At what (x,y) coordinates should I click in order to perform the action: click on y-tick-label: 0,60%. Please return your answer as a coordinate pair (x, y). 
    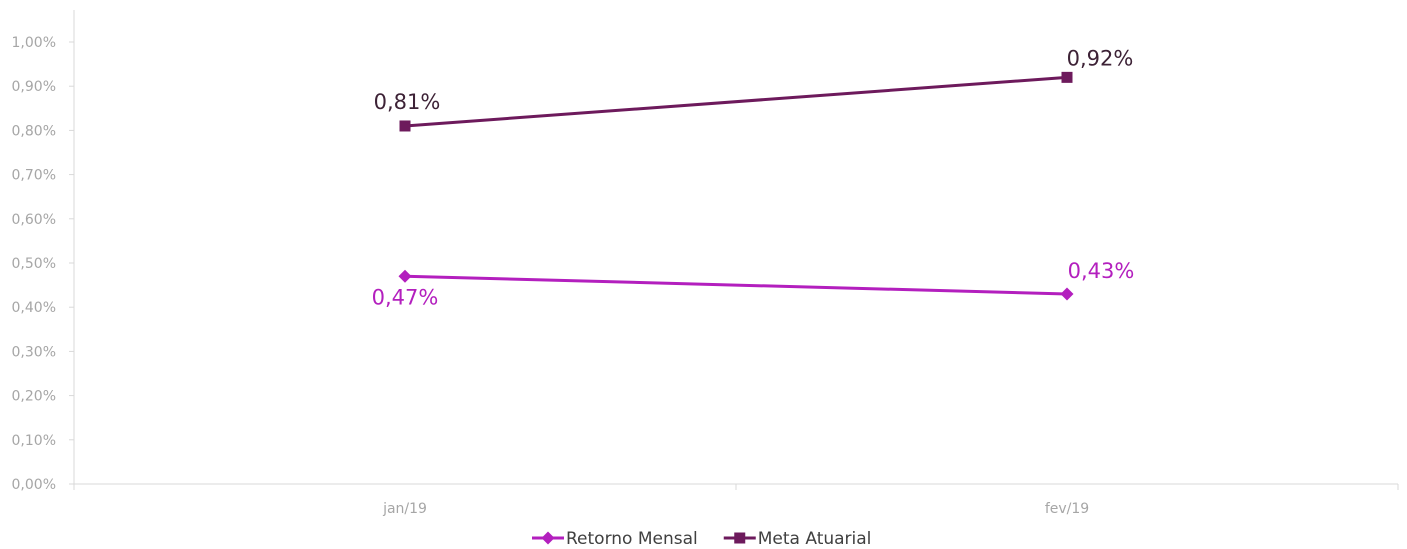
    Looking at the image, I should click on (34, 220).